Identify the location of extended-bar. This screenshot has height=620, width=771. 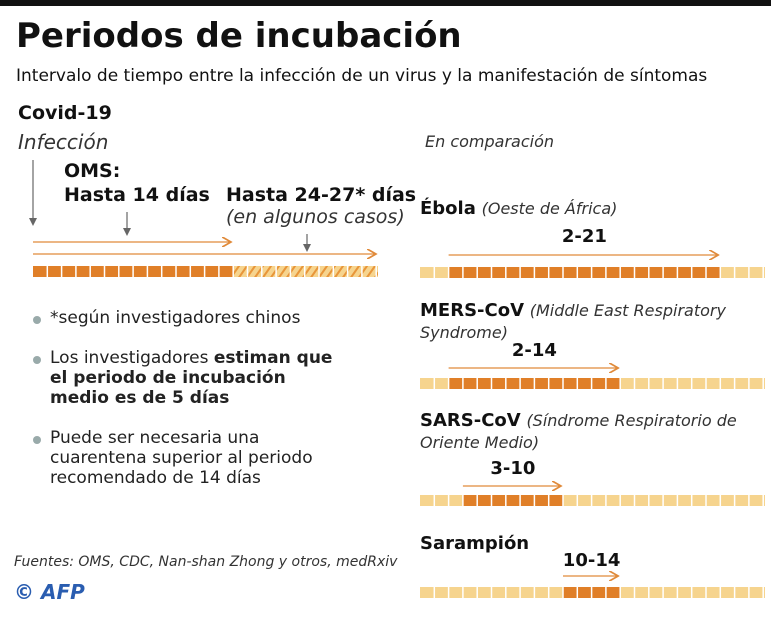
(305, 271).